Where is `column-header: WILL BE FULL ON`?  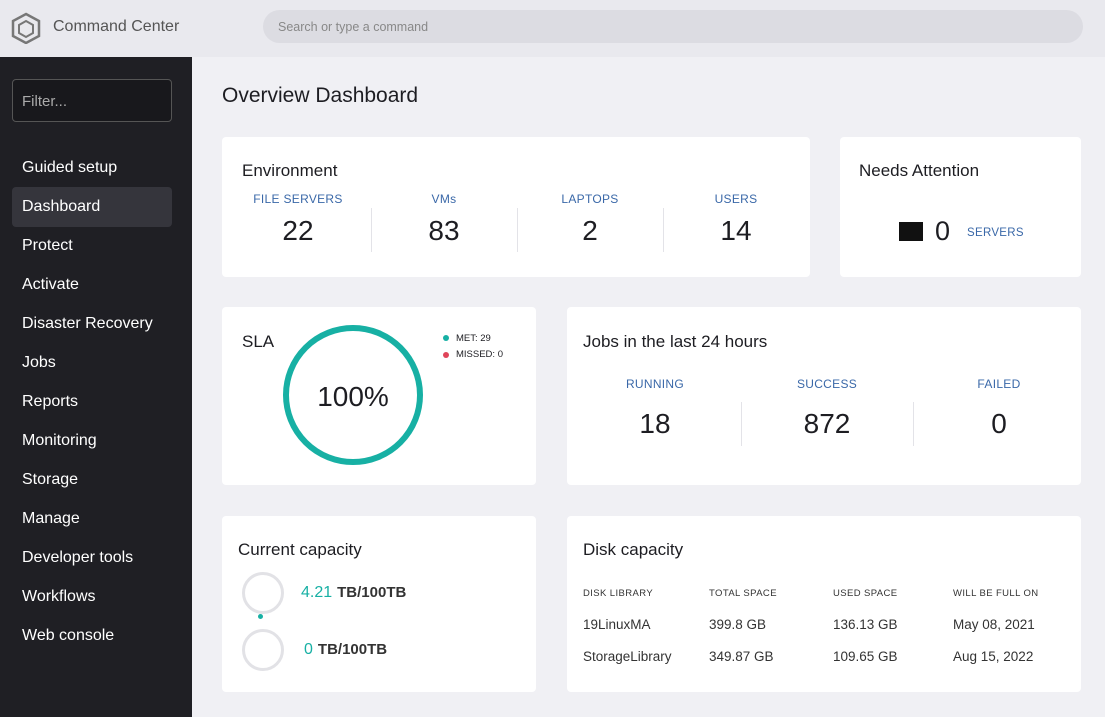 column-header: WILL BE FULL ON is located at coordinates (996, 593).